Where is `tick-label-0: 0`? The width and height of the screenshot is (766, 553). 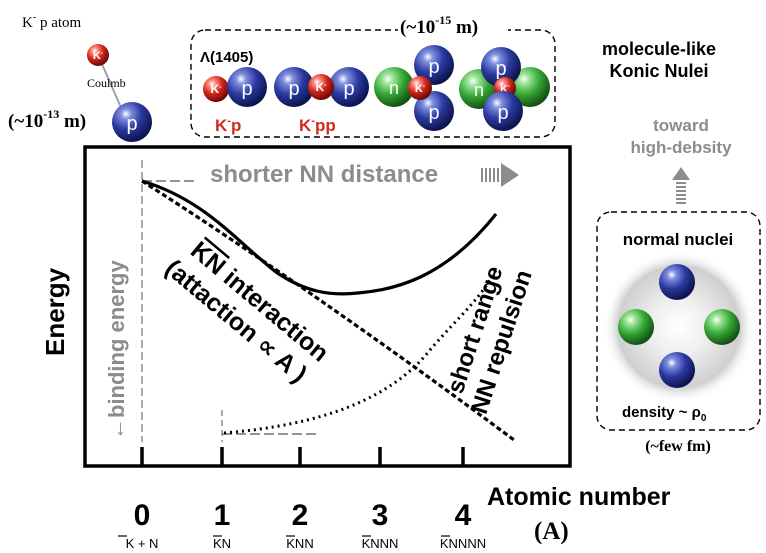
tick-label-0: 0 is located at coordinates (142, 515).